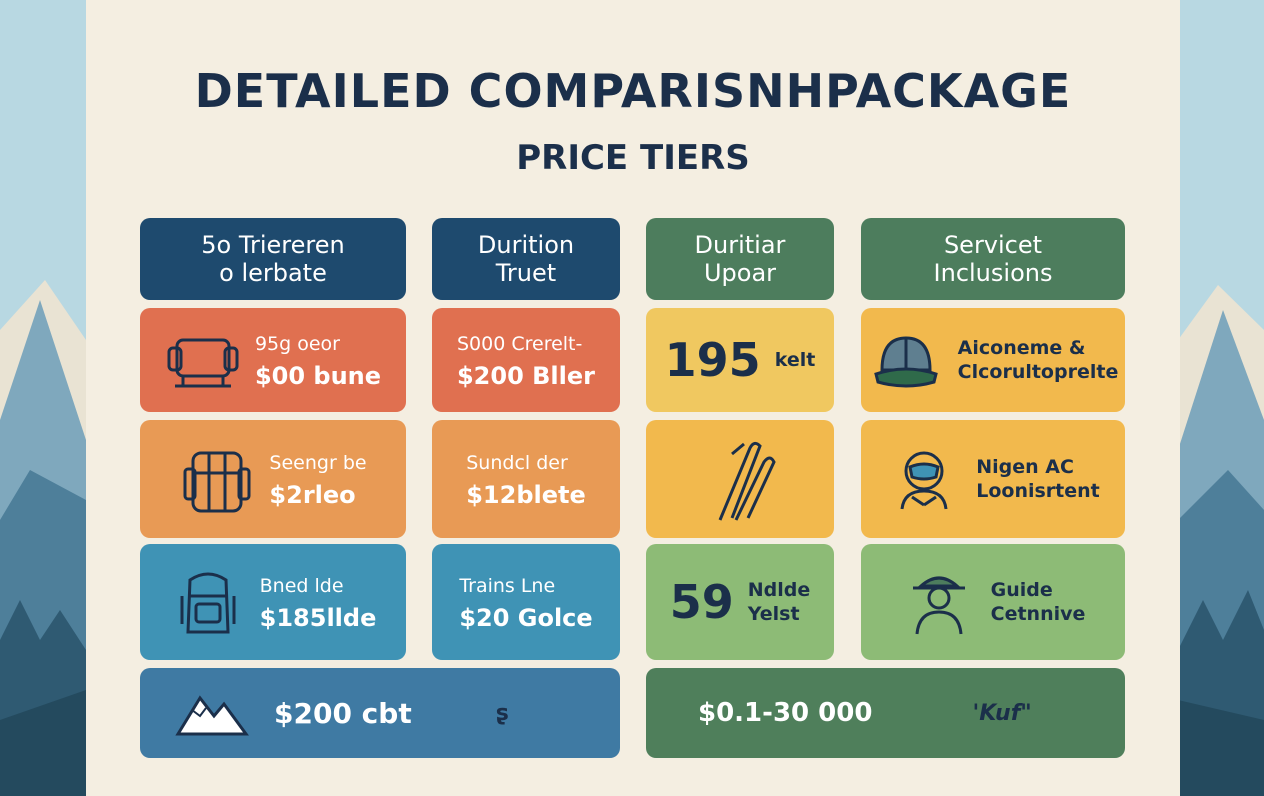 Image resolution: width=1264 pixels, height=796 pixels. I want to click on header-update-line2: Upoar, so click(740, 273).